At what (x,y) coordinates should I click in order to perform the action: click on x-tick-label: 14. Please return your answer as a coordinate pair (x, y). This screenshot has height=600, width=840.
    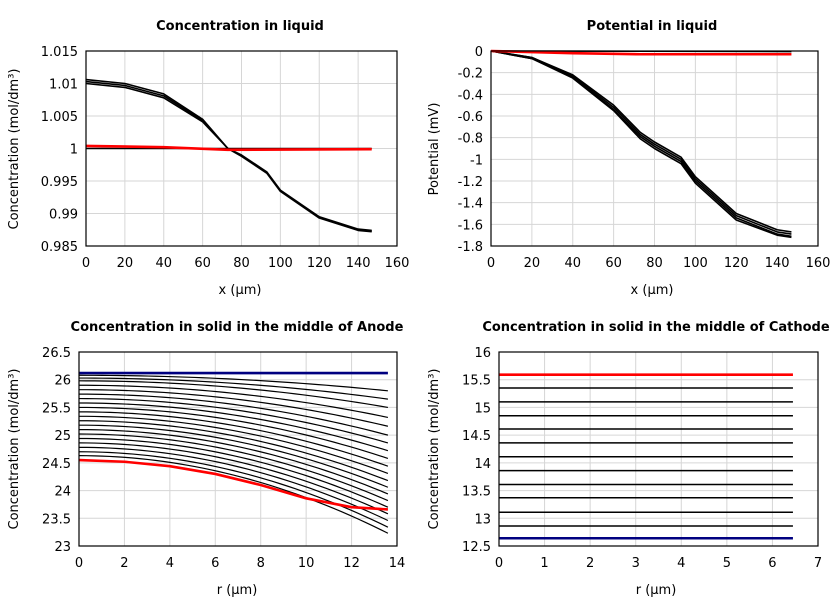
    Looking at the image, I should click on (397, 563).